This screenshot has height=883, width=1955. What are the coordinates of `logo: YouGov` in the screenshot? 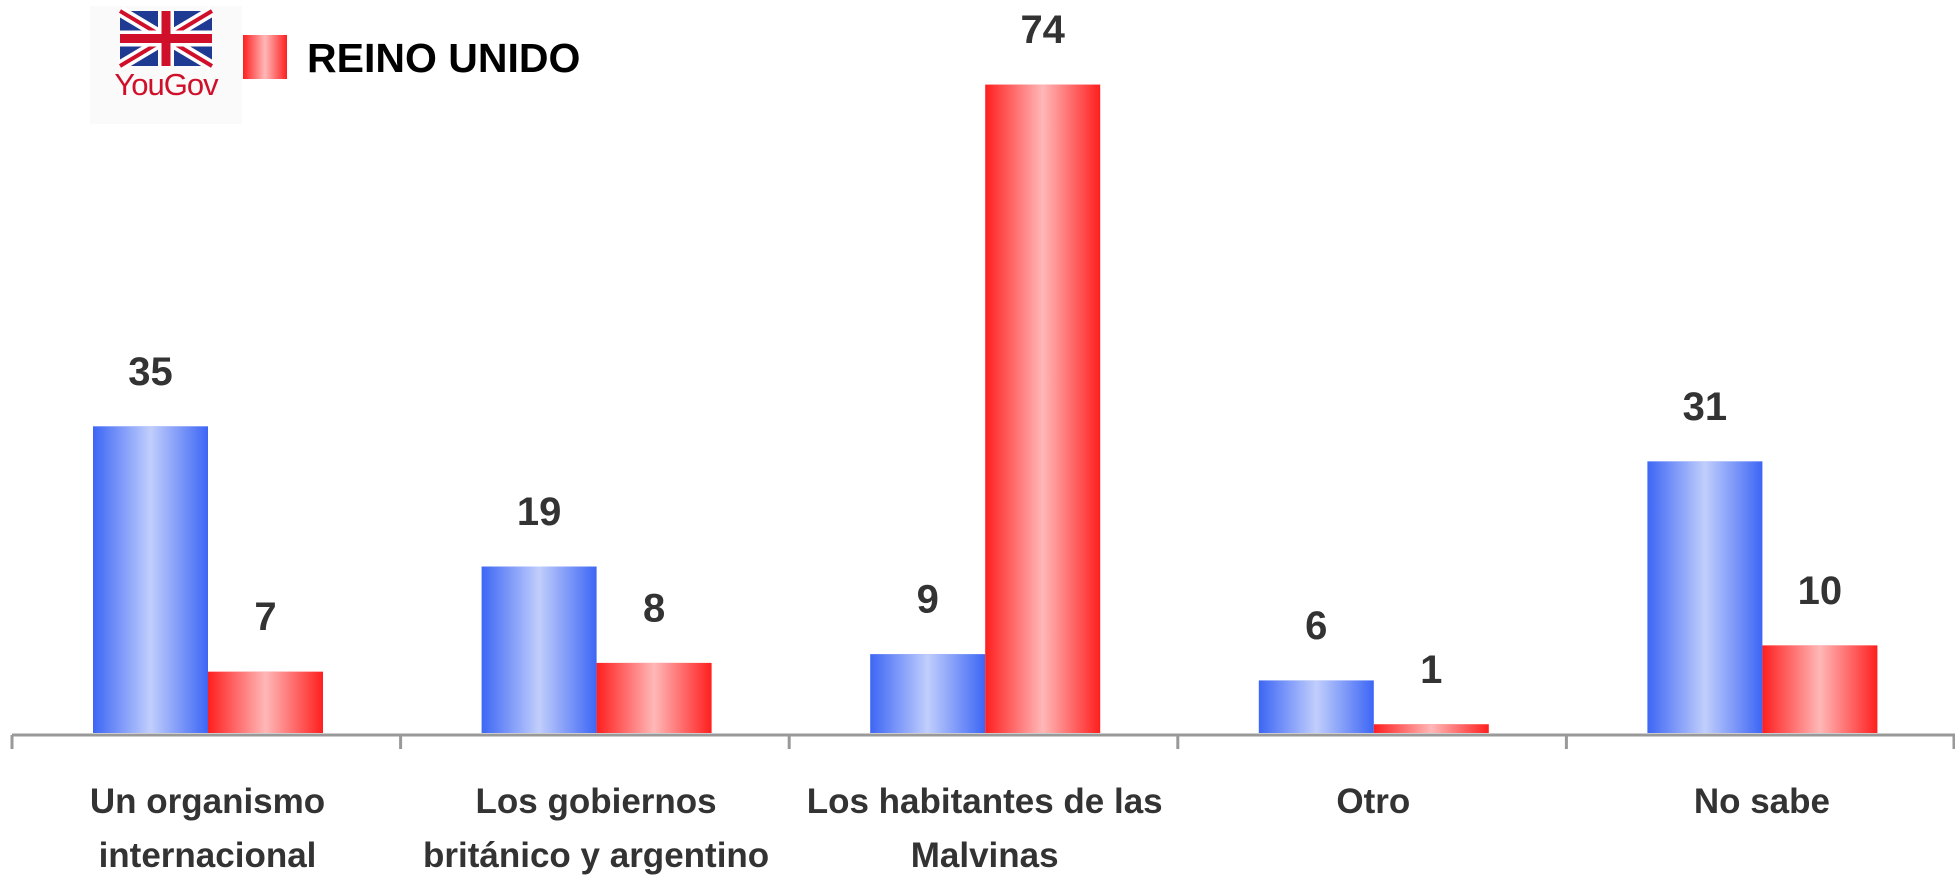 It's located at (166, 65).